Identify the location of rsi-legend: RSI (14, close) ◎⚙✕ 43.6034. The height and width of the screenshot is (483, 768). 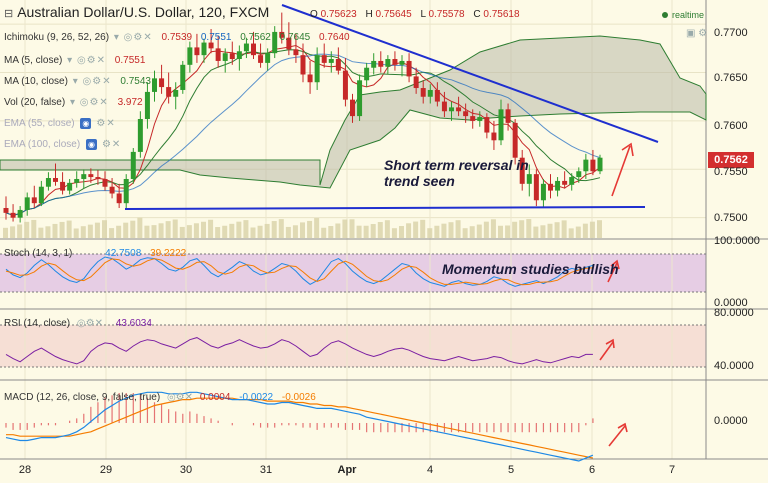
(78, 323).